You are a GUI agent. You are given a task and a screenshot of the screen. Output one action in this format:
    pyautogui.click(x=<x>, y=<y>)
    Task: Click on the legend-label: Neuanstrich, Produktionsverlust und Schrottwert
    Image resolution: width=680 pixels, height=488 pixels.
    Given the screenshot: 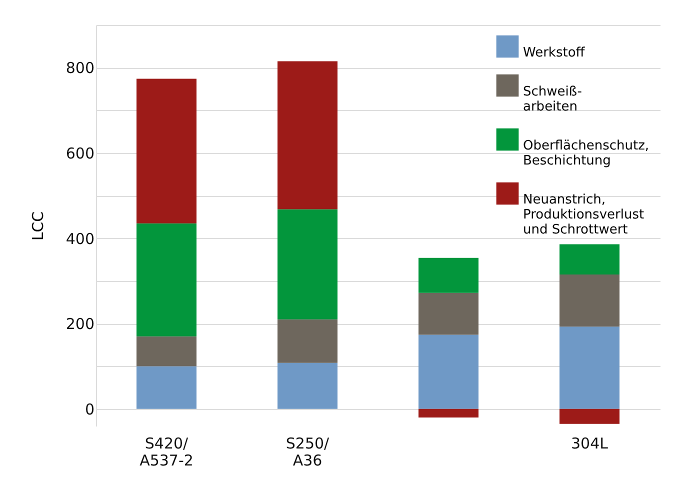 What is the action you would take?
    pyautogui.click(x=583, y=215)
    